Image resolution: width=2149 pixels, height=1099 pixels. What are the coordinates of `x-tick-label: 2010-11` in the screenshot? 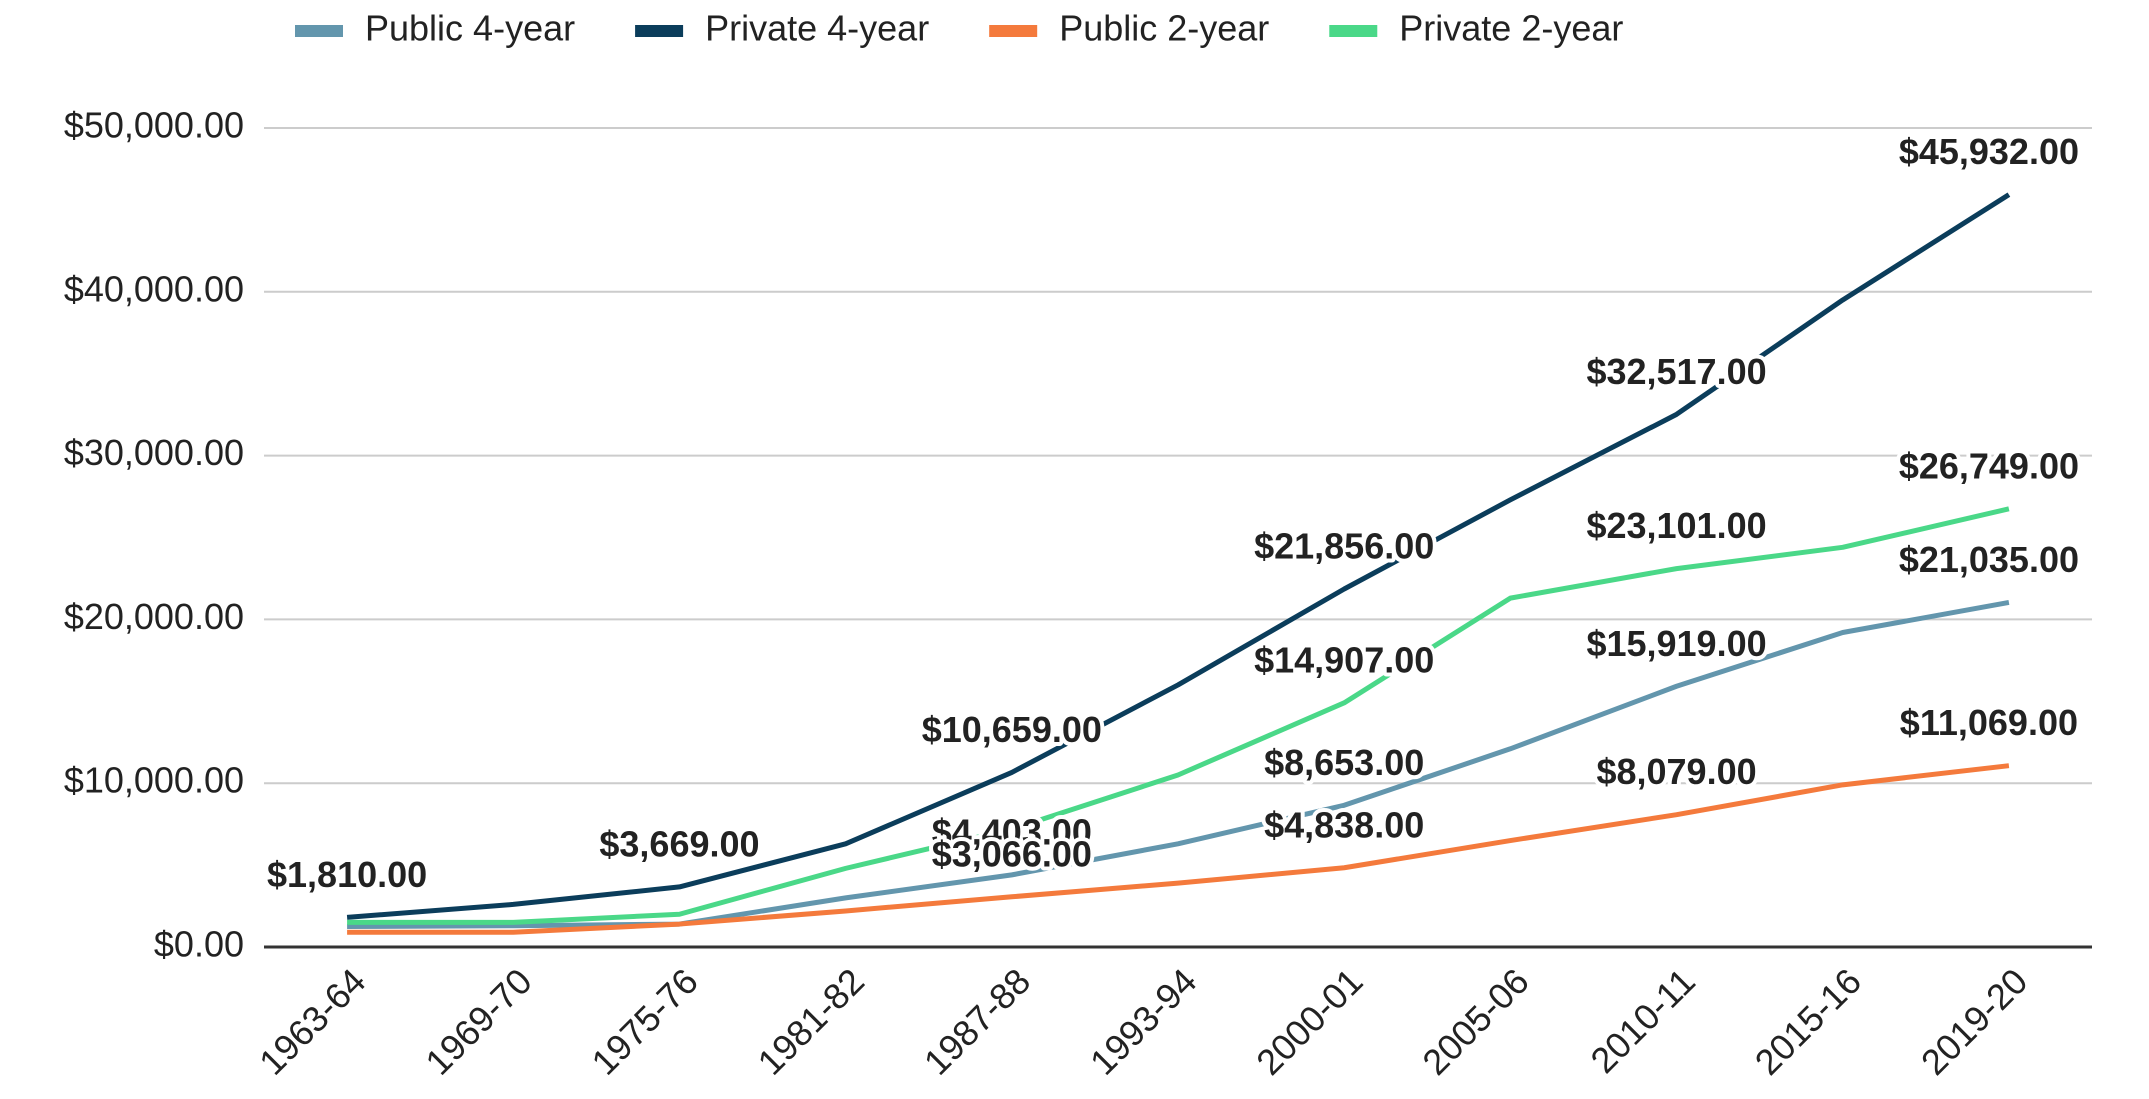 It's located at (1642, 1020).